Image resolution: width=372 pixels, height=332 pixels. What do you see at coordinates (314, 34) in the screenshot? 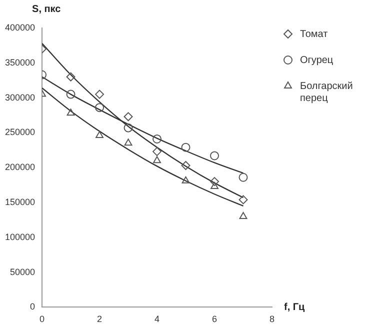
I see `legend-label: Томат` at bounding box center [314, 34].